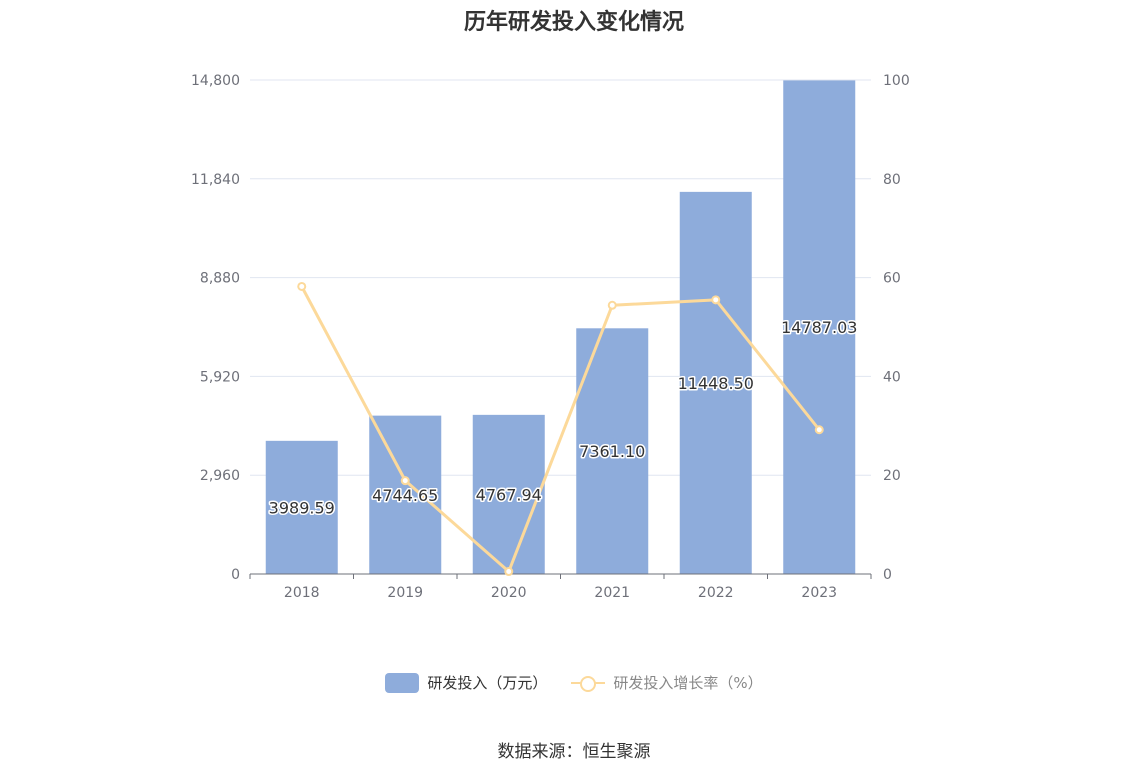  What do you see at coordinates (402, 682) in the screenshot?
I see `legend-swatch-bar` at bounding box center [402, 682].